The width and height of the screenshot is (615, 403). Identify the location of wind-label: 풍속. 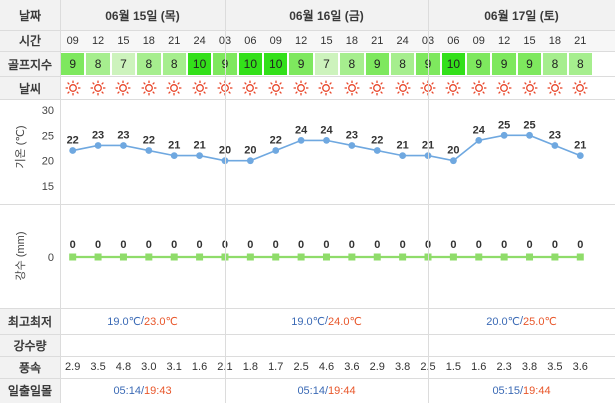
(30, 367).